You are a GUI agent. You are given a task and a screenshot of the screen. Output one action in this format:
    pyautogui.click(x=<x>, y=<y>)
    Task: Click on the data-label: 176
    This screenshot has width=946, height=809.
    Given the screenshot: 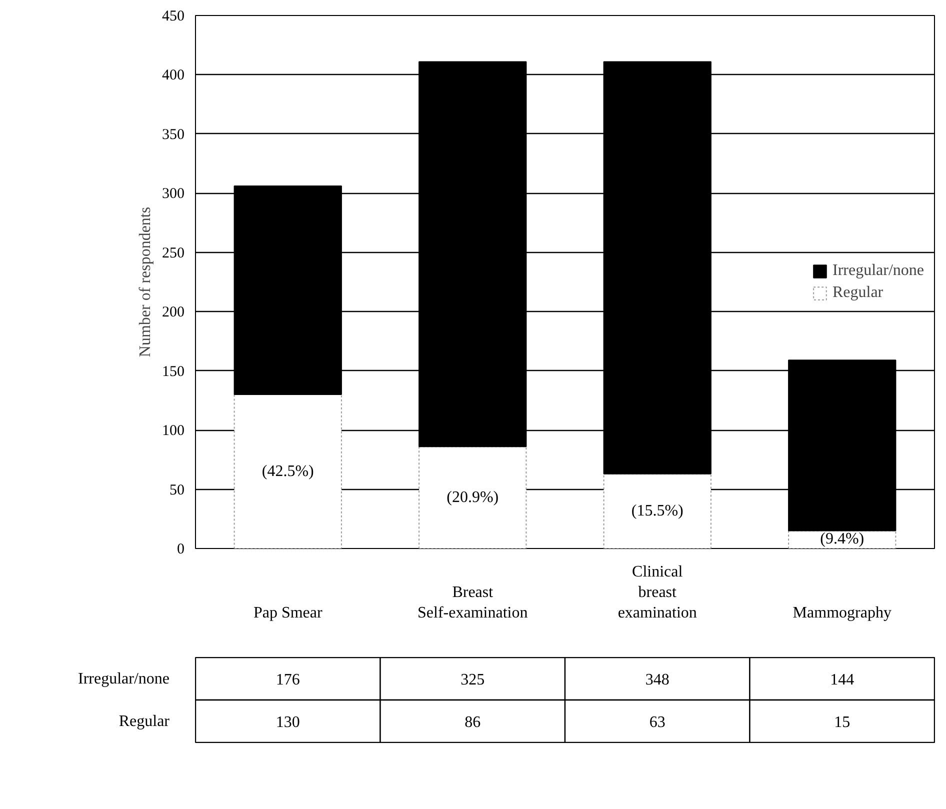 What is the action you would take?
    pyautogui.click(x=288, y=679)
    